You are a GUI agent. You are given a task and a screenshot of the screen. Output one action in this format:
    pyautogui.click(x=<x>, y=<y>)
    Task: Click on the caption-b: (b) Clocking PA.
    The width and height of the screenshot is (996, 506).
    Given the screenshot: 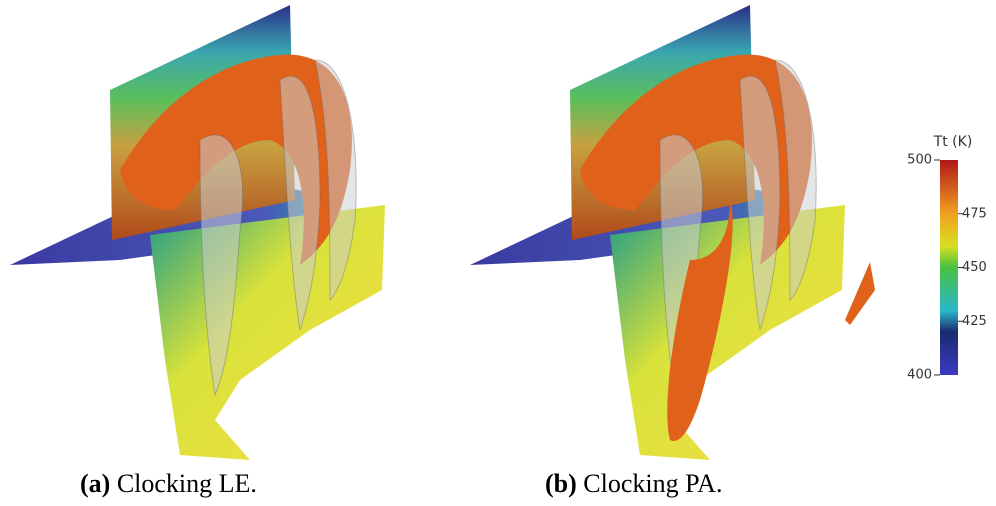 What is the action you would take?
    pyautogui.click(x=633, y=483)
    